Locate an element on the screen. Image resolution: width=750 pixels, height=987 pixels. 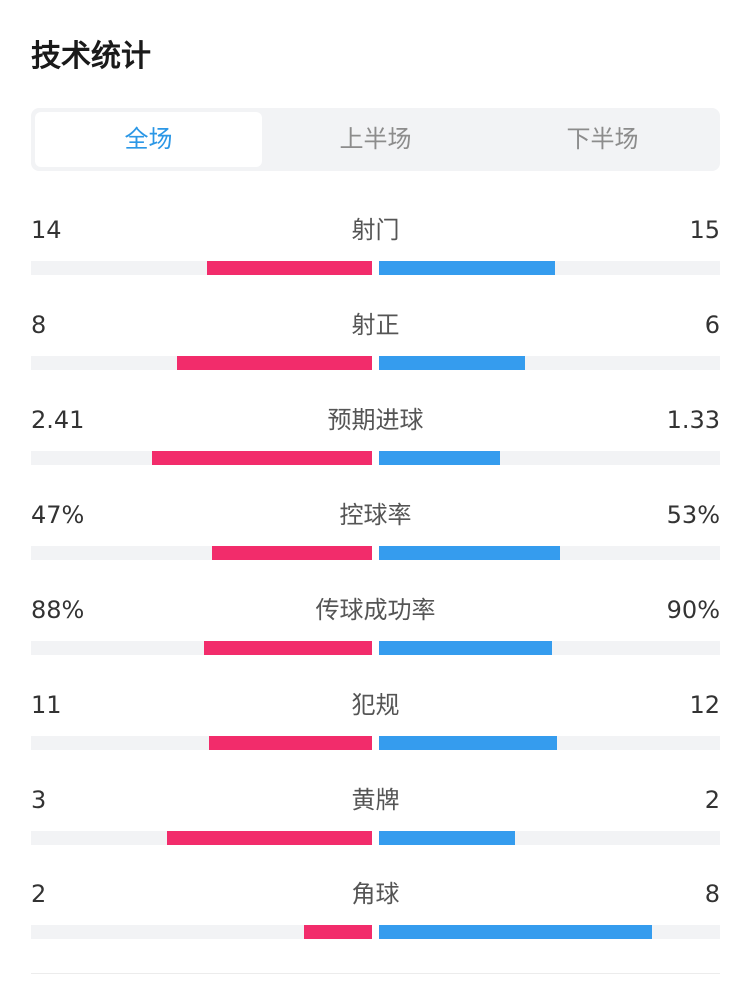
stat-row-corners: 2 角球 8 is located at coordinates (375, 914).